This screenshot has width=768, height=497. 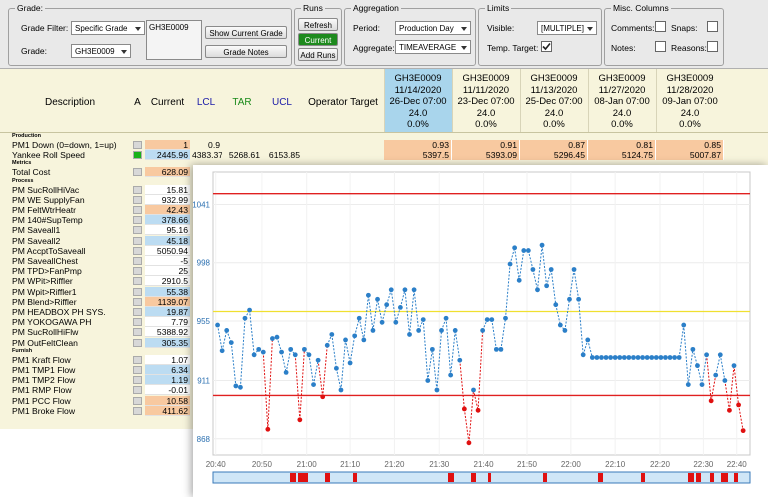 What do you see at coordinates (246, 51) in the screenshot?
I see `grade-notes-button: Grade Notes` at bounding box center [246, 51].